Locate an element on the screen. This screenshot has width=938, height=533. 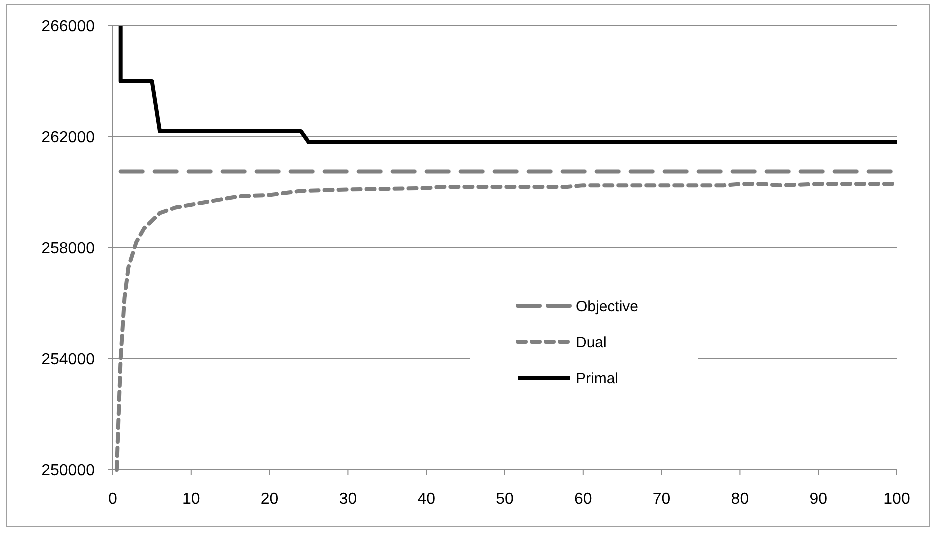
x-tick-label: 60 is located at coordinates (583, 499).